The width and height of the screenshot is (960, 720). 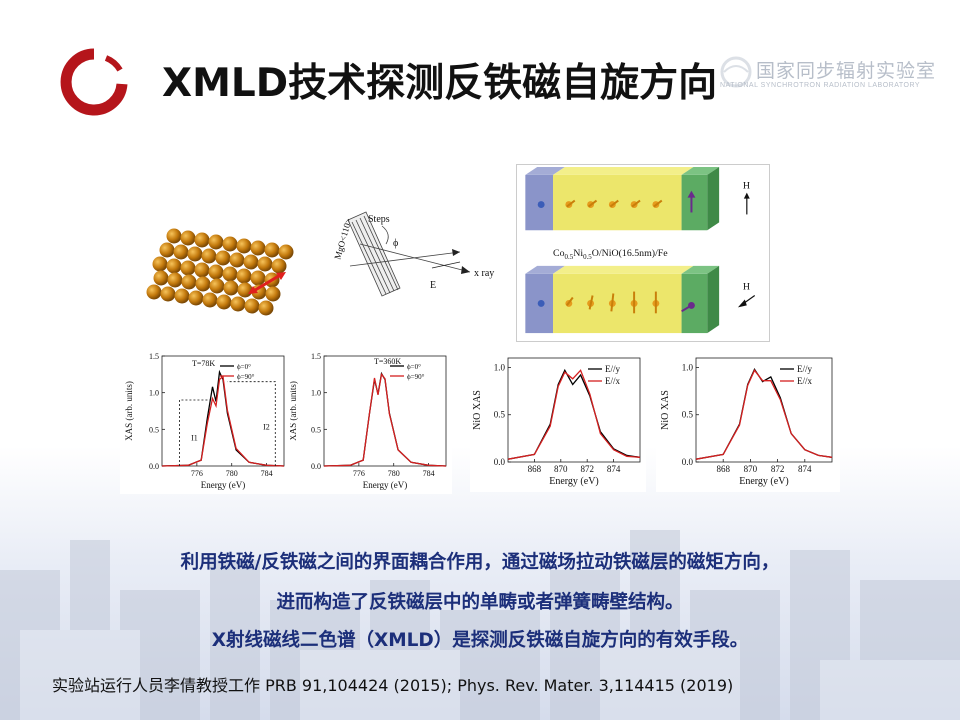 What do you see at coordinates (846, 71) in the screenshot?
I see `lab-name-cn: 国家同步辐射实验室` at bounding box center [846, 71].